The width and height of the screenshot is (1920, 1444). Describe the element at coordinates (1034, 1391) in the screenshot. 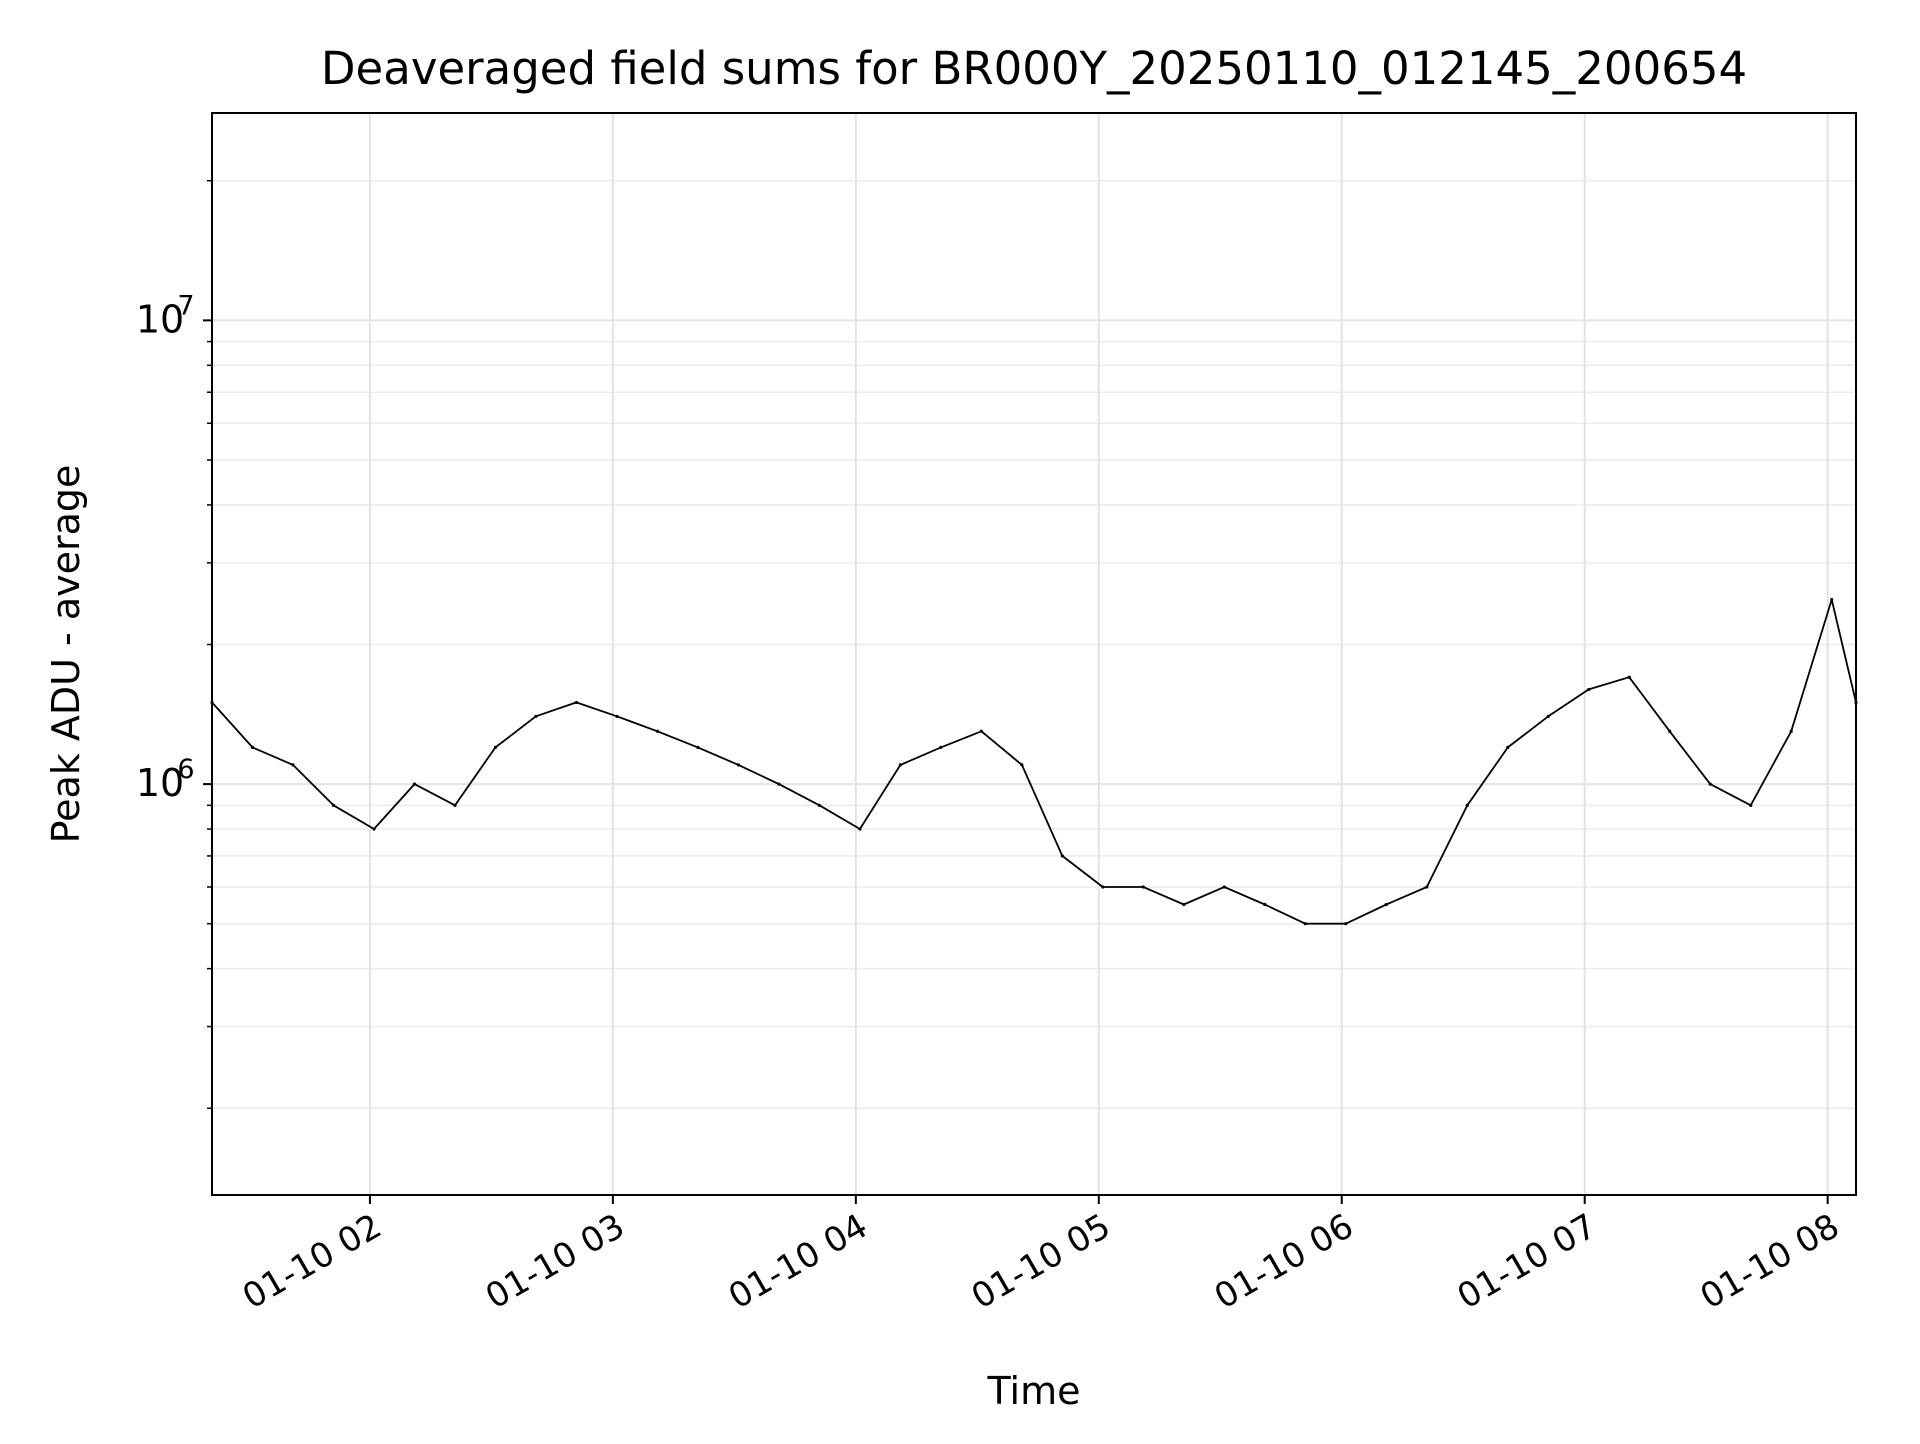

I see `x-axis-label: Time` at that location.